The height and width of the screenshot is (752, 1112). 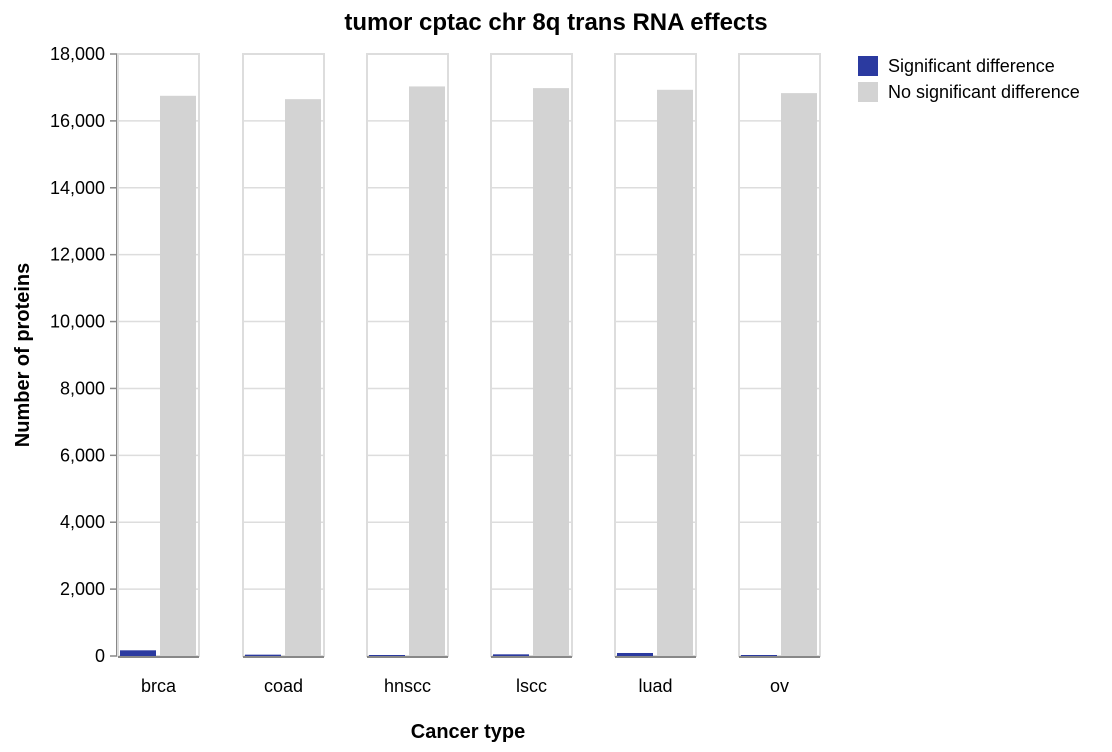 I want to click on bar-lscc-not-significant, so click(x=551, y=372).